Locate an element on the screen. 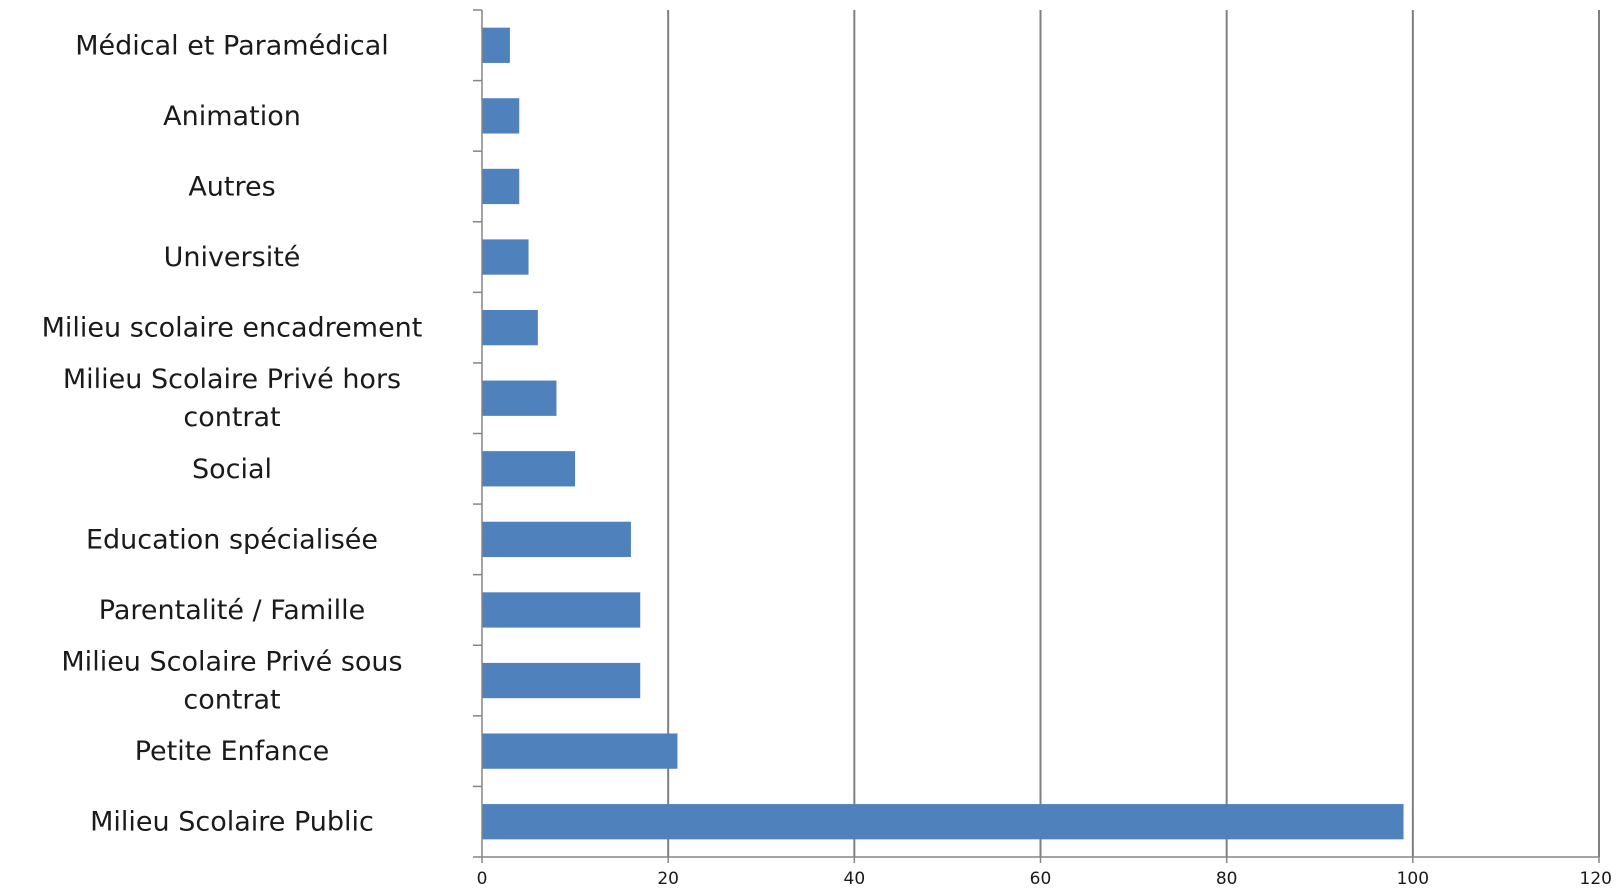 Image resolution: width=1616 pixels, height=892 pixels. category-label-line: Milieu scolaire encadrement is located at coordinates (232, 327).